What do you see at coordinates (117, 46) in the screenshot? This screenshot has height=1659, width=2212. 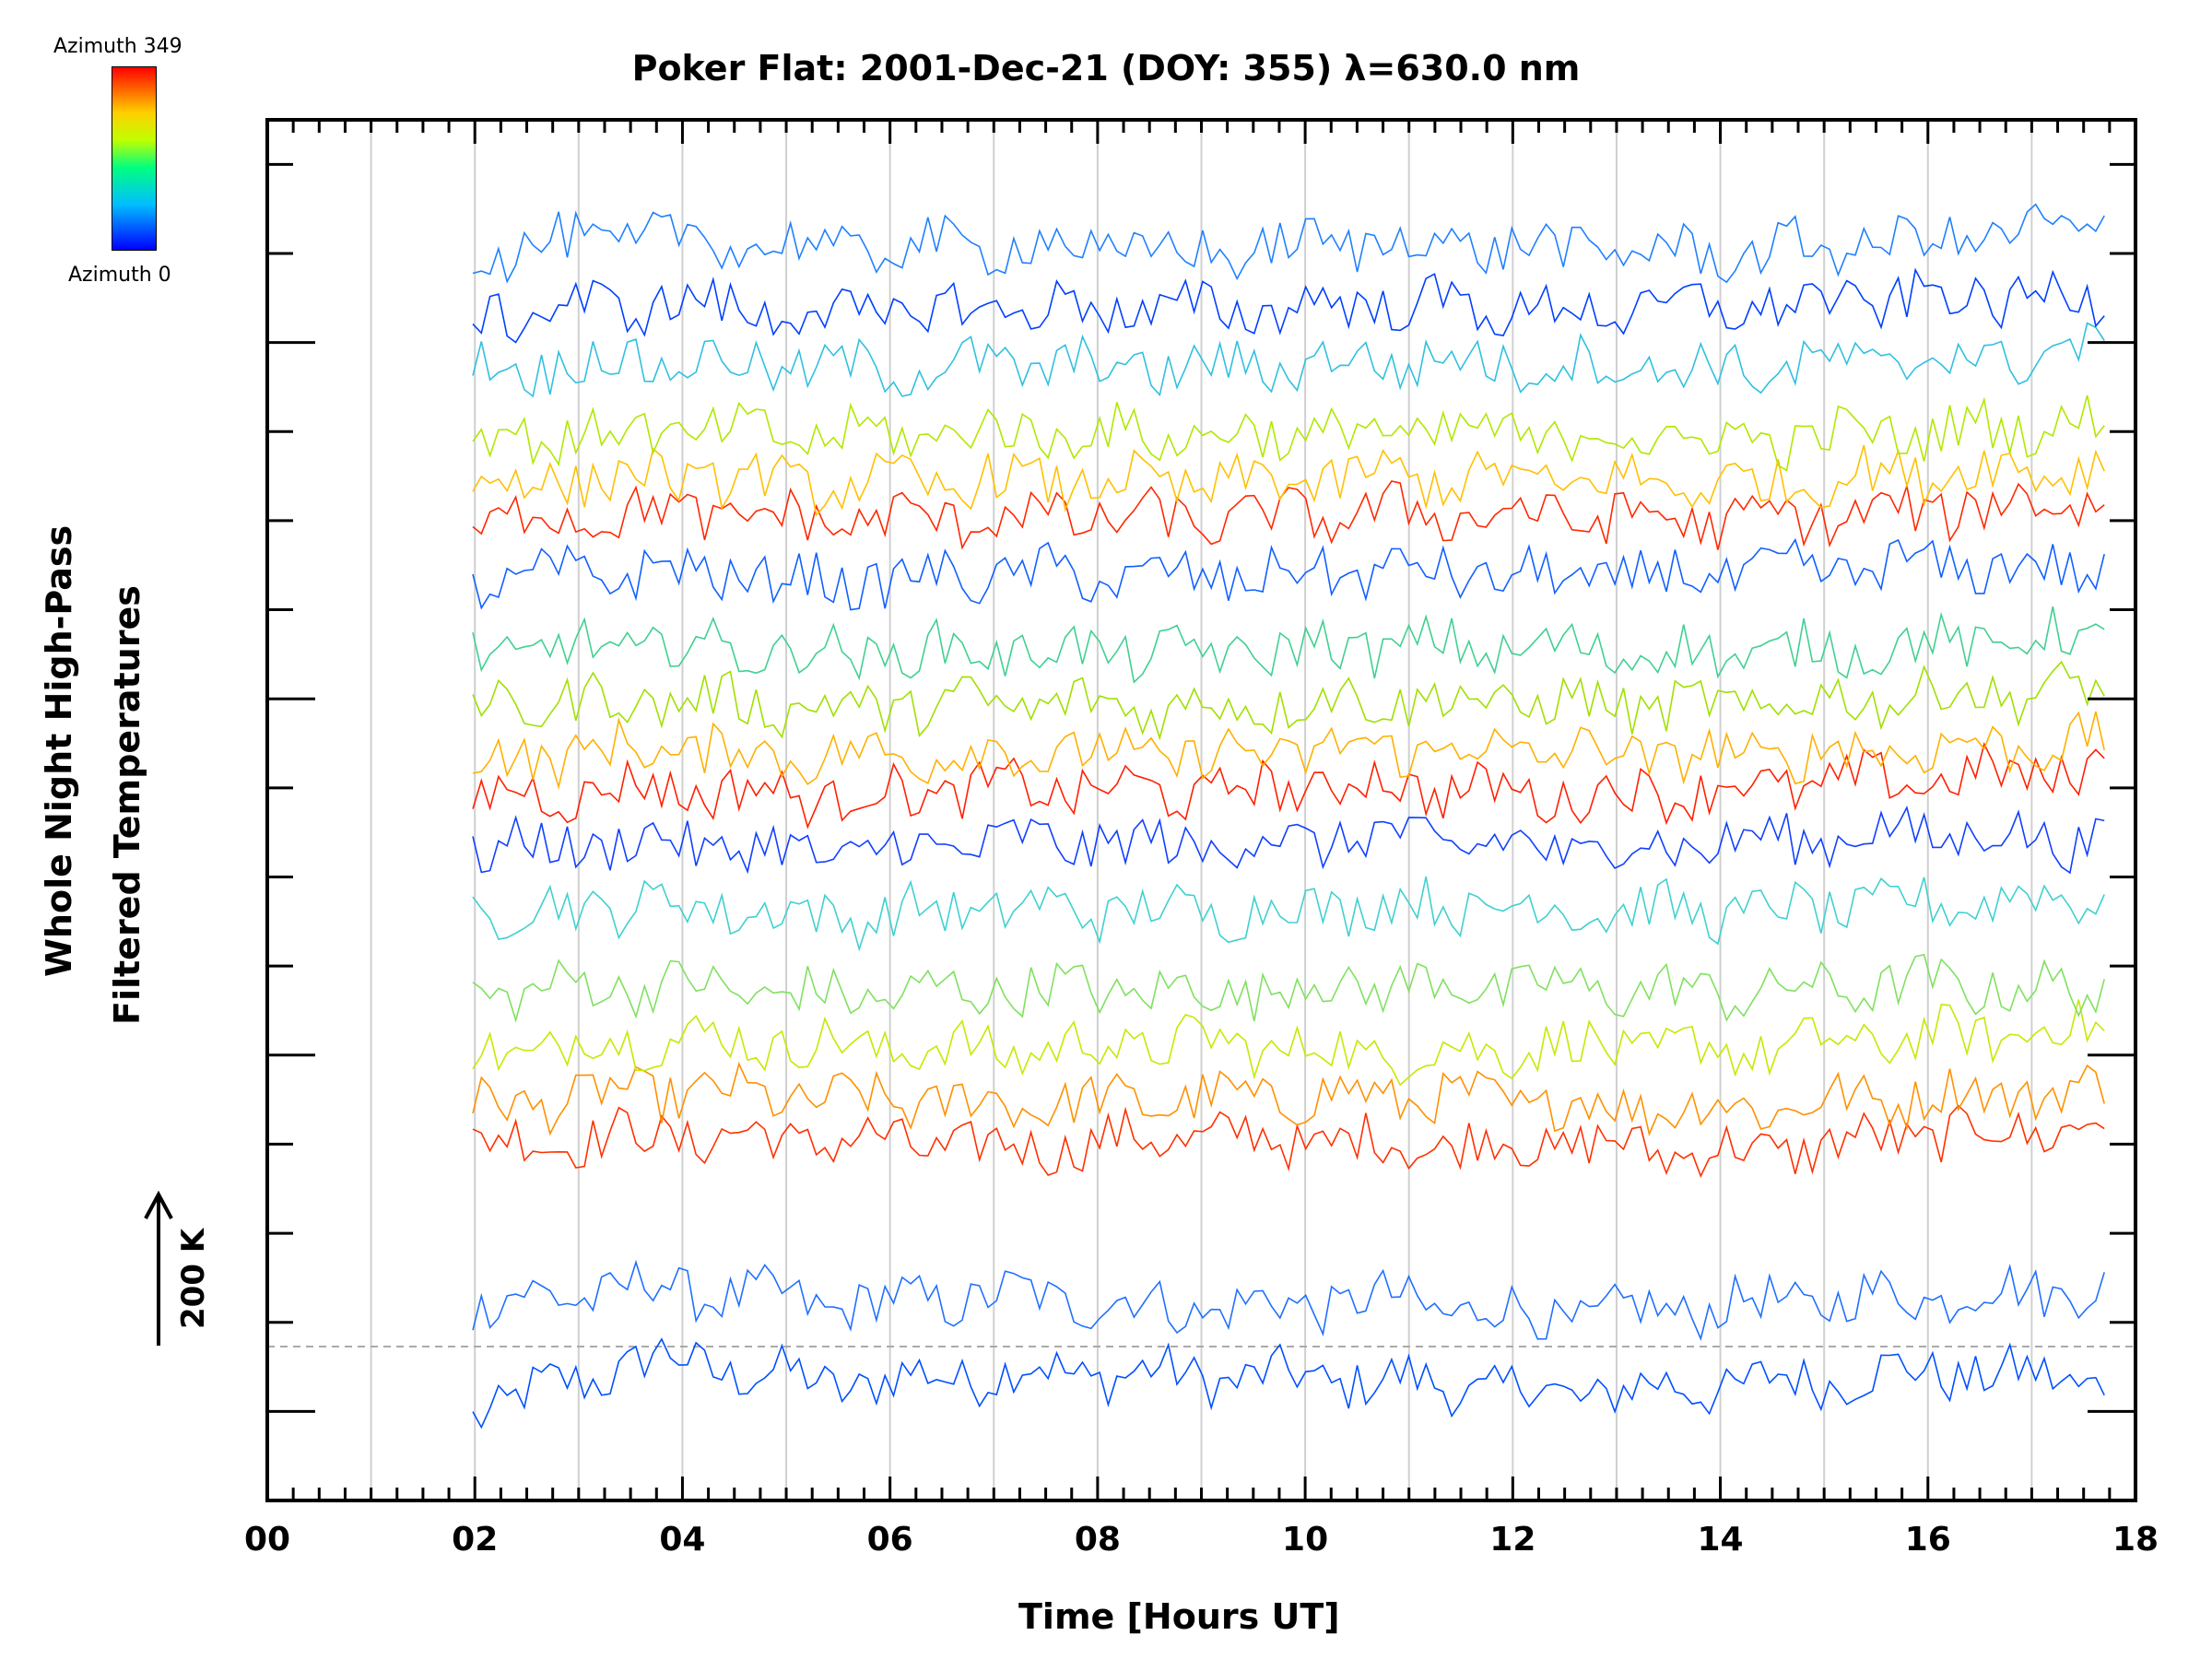 I see `colorbar-top-label: Azimuth 349` at bounding box center [117, 46].